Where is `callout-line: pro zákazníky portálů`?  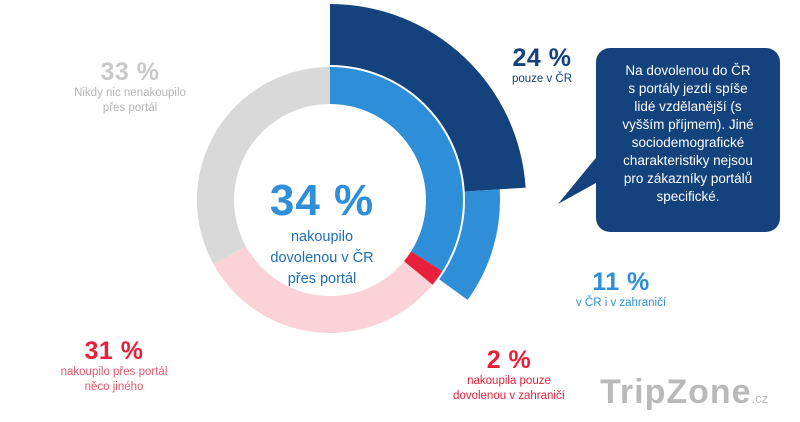 callout-line: pro zákazníky portálů is located at coordinates (688, 178).